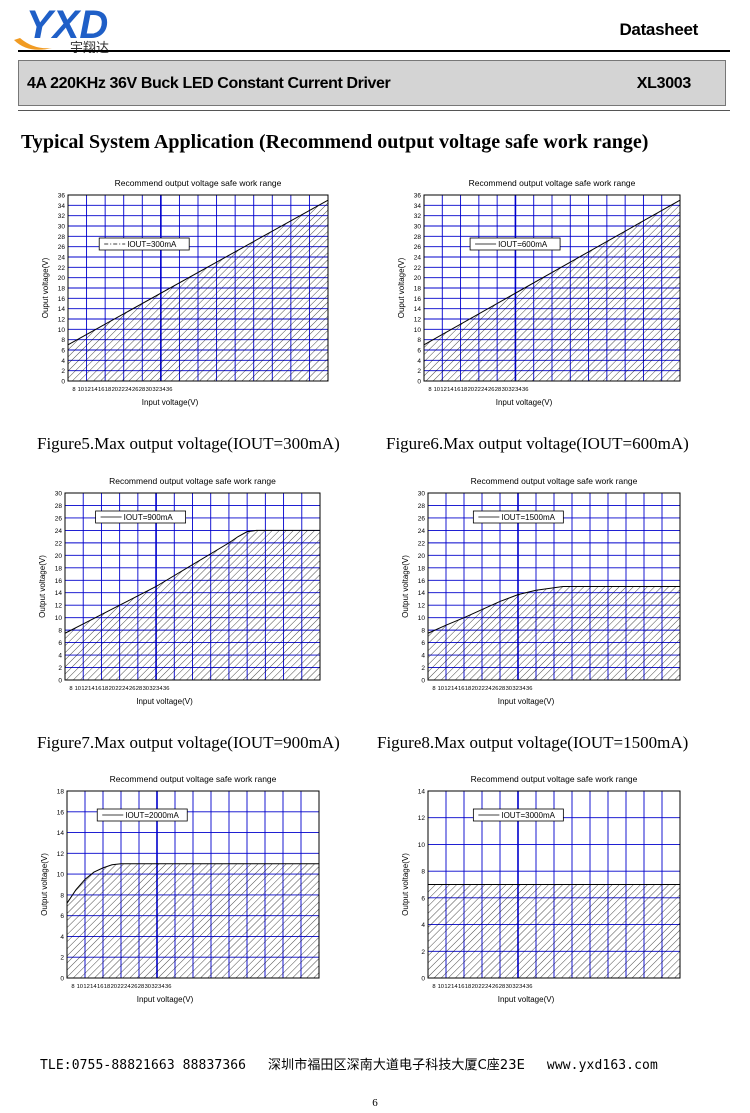  Describe the element at coordinates (59, 543) in the screenshot. I see `y-tick-label: 22` at that location.